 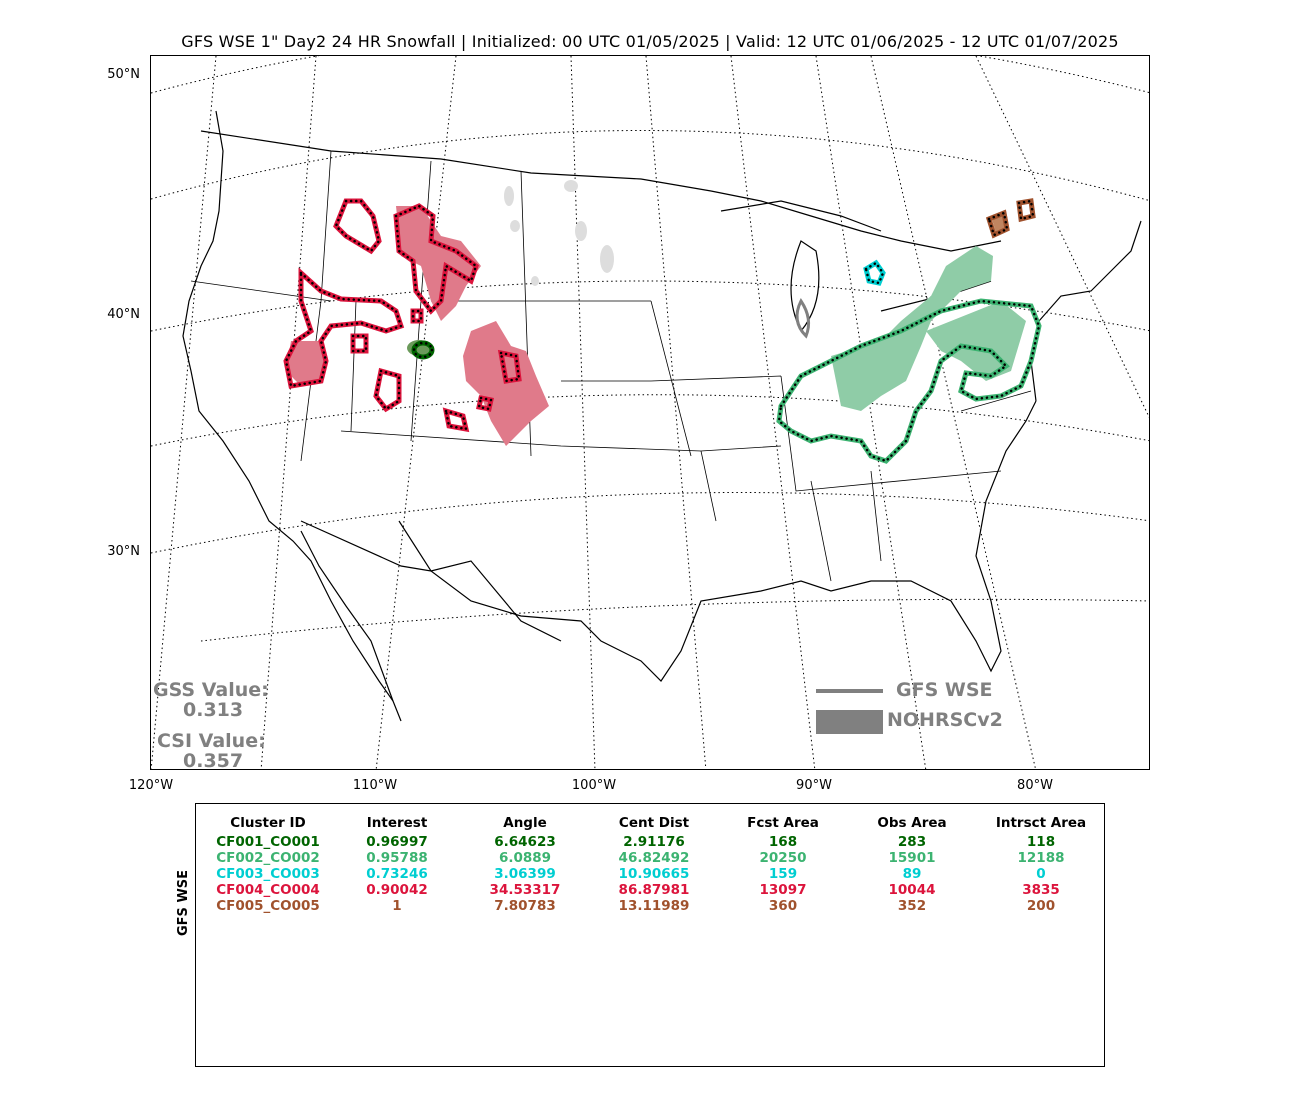 What do you see at coordinates (654, 842) in the screenshot?
I see `table-cell-cent-dist: 2.91176` at bounding box center [654, 842].